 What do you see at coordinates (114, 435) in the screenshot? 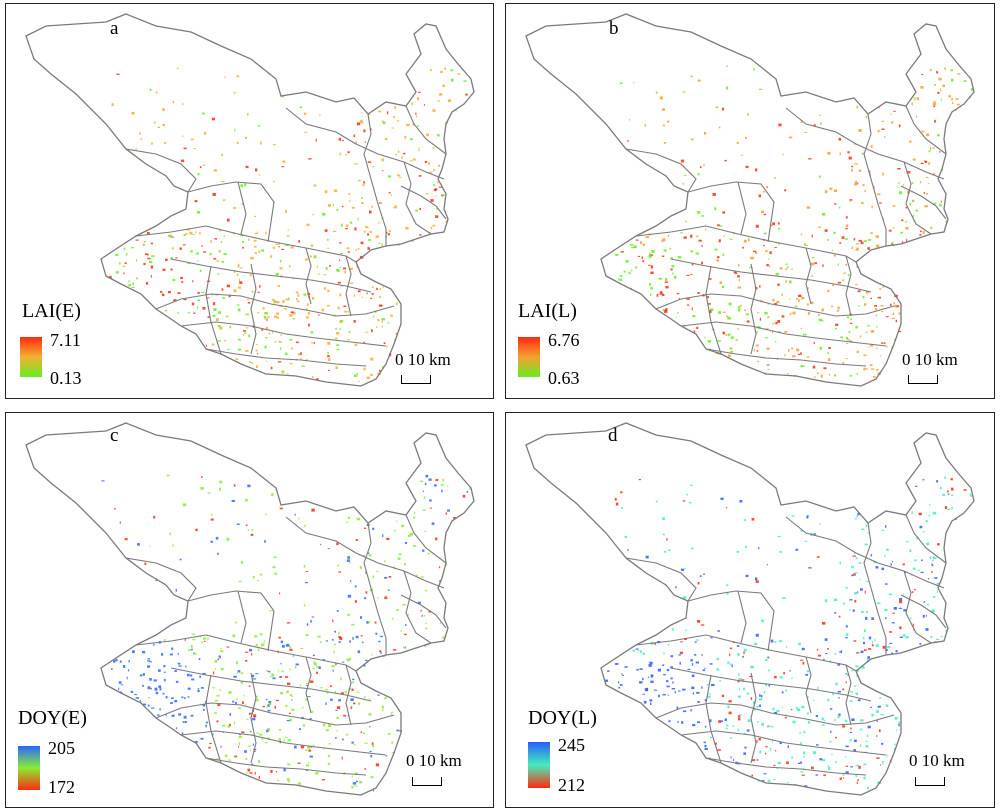
I see `panel-letter-c: c` at bounding box center [114, 435].